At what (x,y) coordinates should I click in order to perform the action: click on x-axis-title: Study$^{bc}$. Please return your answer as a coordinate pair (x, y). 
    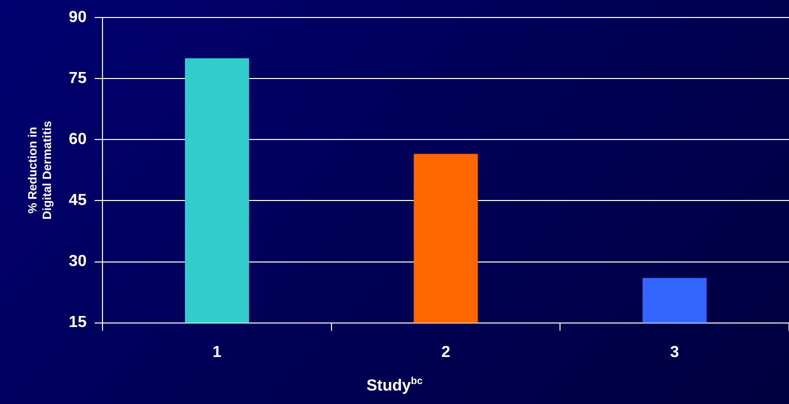
    Looking at the image, I should click on (394, 386).